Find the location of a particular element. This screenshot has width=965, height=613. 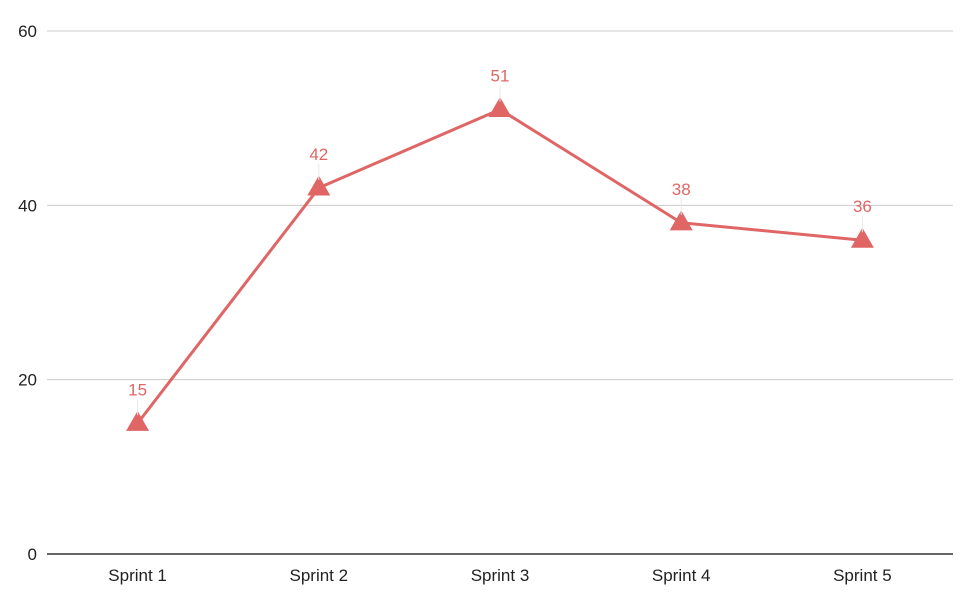

x-tick-label: Sprint 3 is located at coordinates (500, 575).